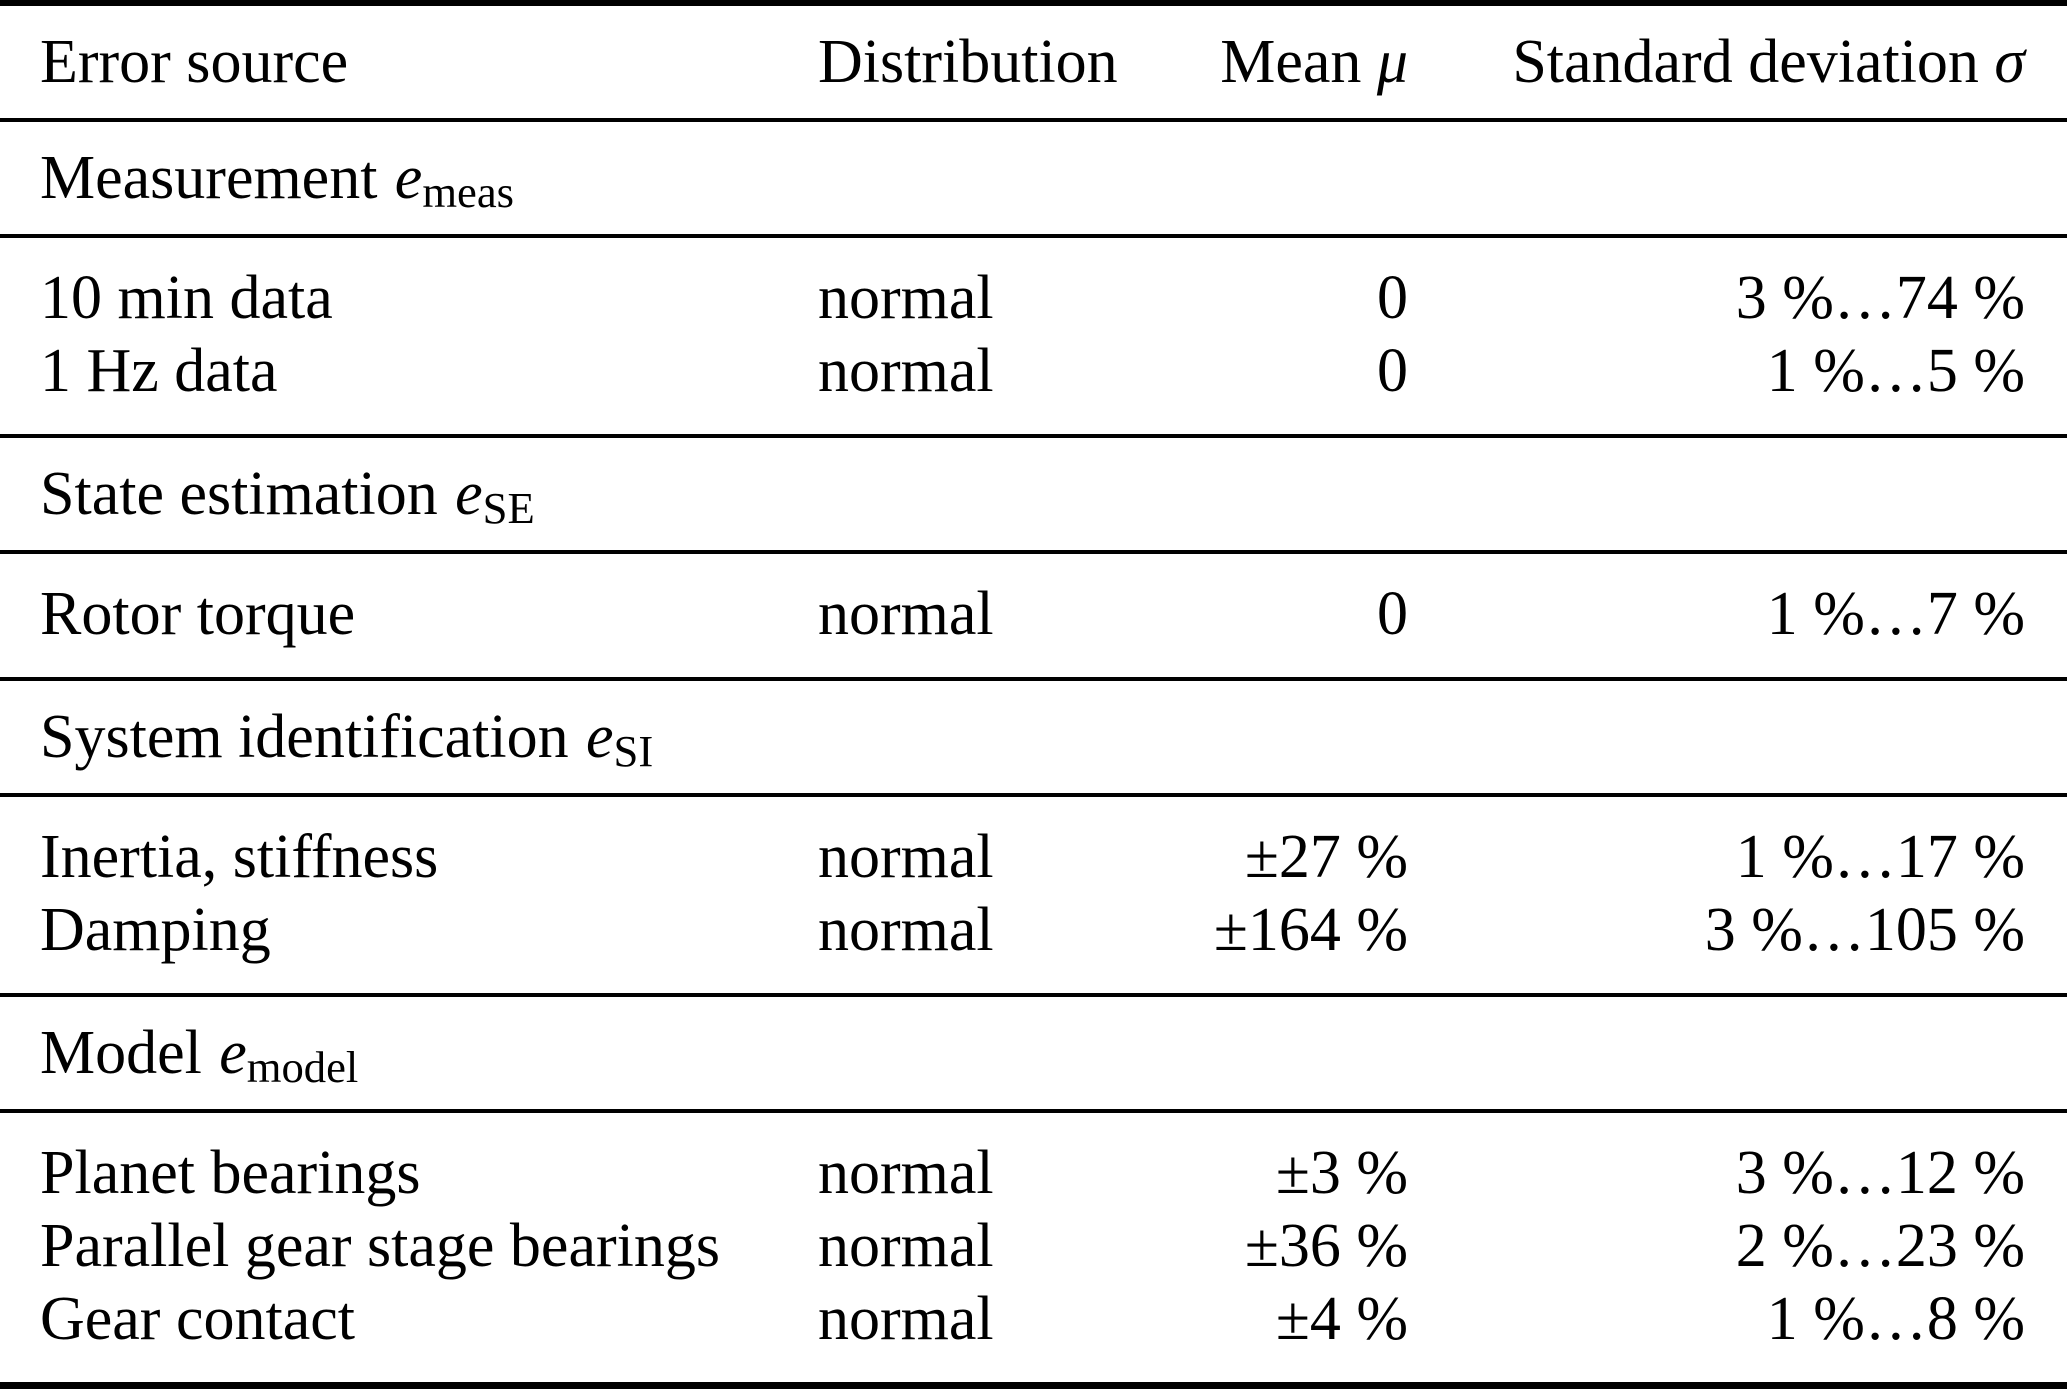 Image resolution: width=2067 pixels, height=1389 pixels. Describe the element at coordinates (239, 493) in the screenshot. I see `section-title-text: State estimation` at that location.